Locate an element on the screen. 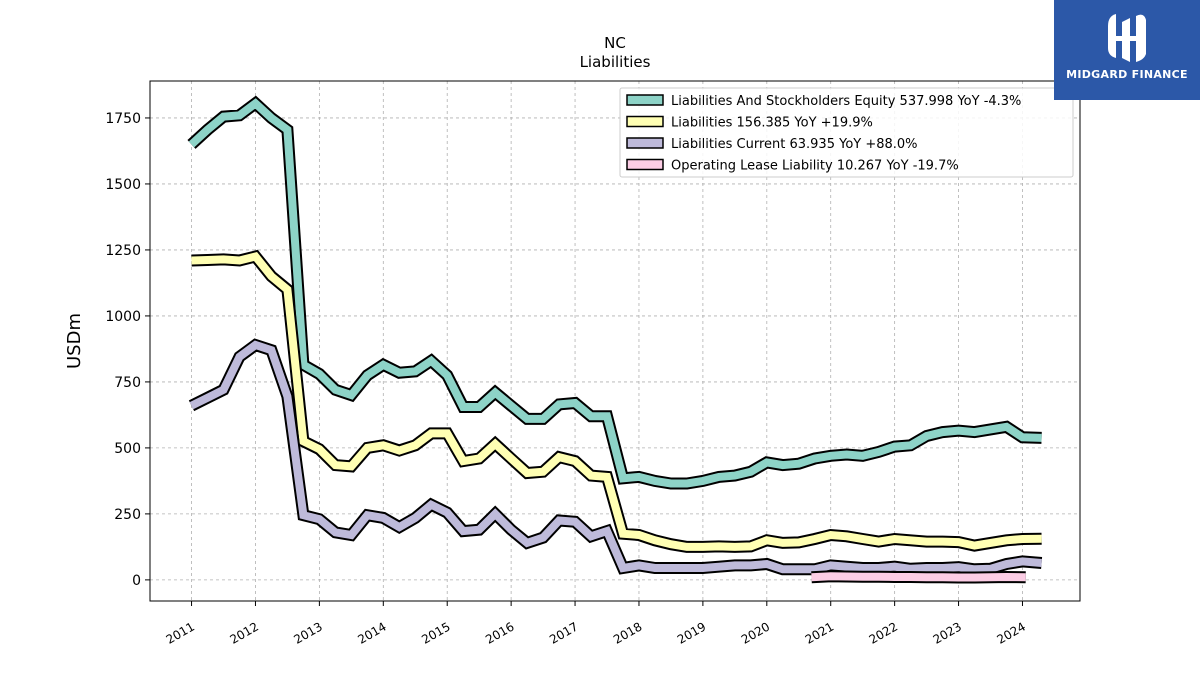 The image size is (1200, 675). x-tick-label: 2017 is located at coordinates (563, 632).